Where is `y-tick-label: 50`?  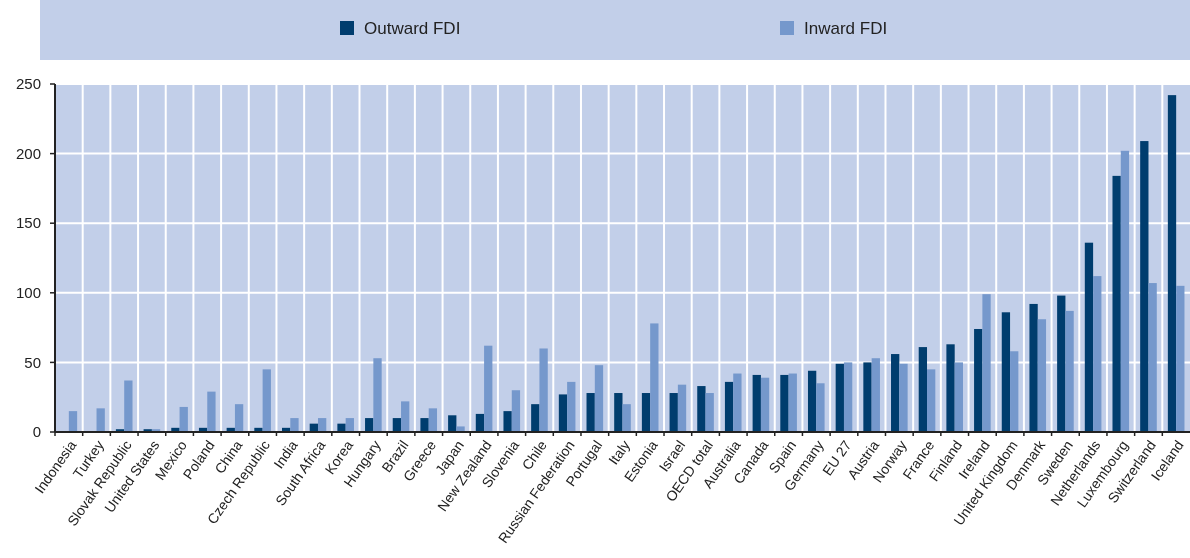 y-tick-label: 50 is located at coordinates (32, 362).